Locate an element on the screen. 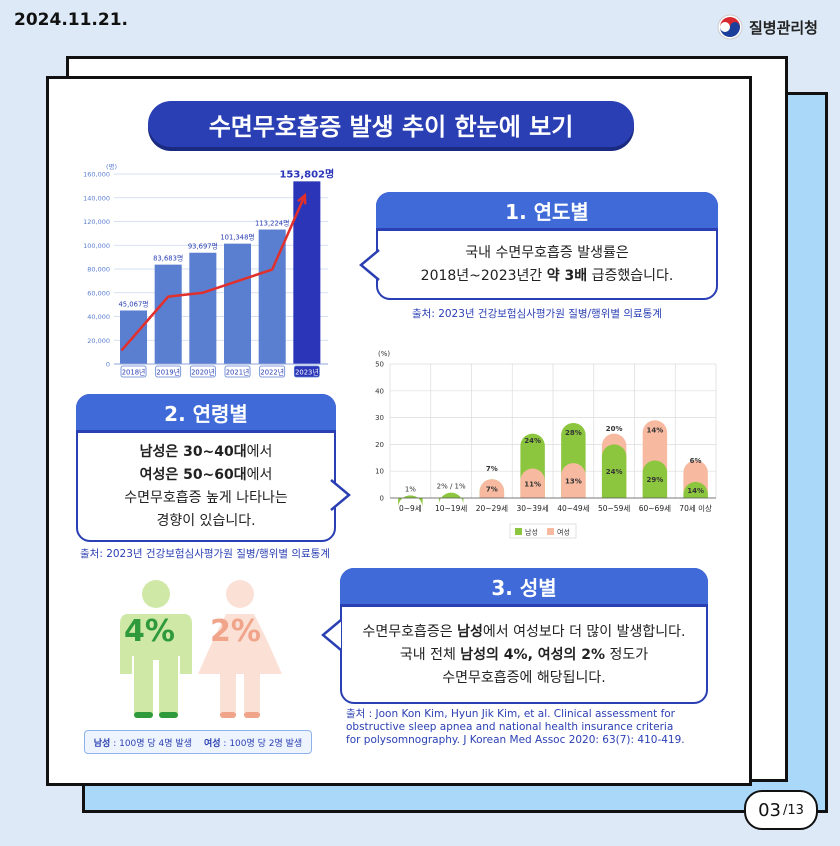 The width and height of the screenshot is (840, 846). gender-legend: 남성 : 100명 당 4명 발생 여성 : 100명 당 2명 발생 is located at coordinates (198, 742).